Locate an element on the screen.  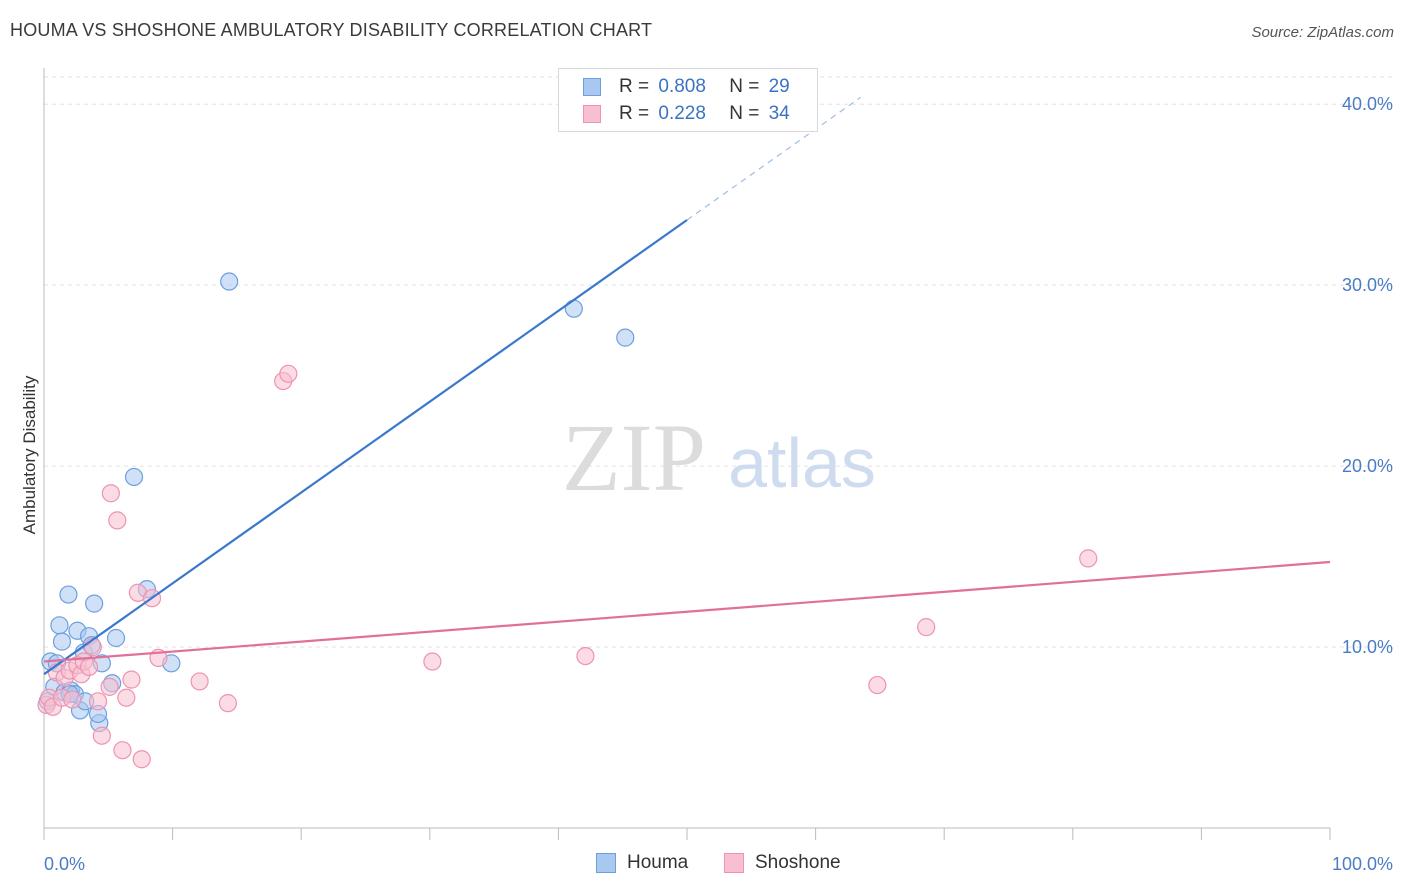
shoshone-n-label: N = is located at coordinates (744, 113).